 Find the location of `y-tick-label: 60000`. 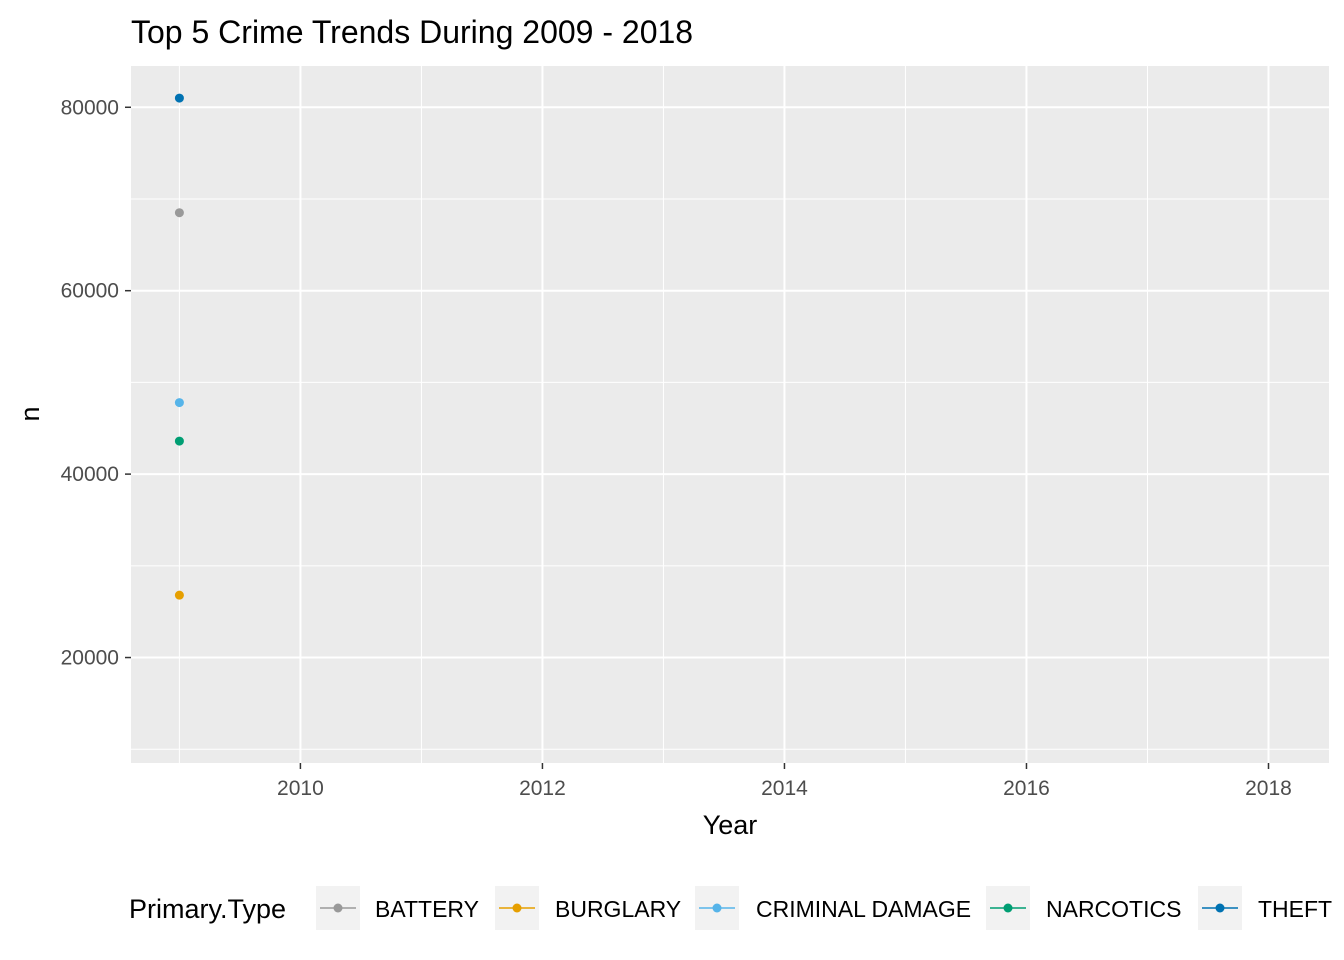

y-tick-label: 60000 is located at coordinates (90, 291).